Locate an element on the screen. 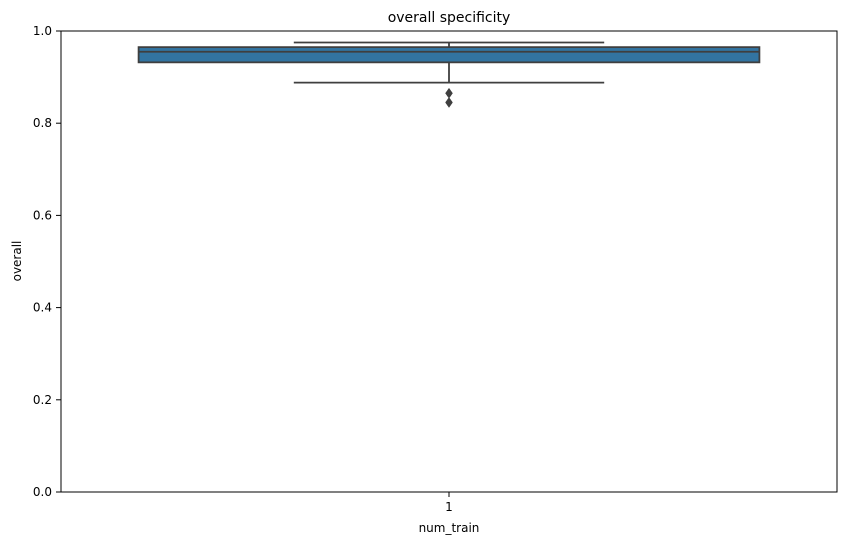 This screenshot has width=846, height=545. y-axis-ticks: 0.0 0.2 0.4 0.6 0.8 1.0 is located at coordinates (47, 261).